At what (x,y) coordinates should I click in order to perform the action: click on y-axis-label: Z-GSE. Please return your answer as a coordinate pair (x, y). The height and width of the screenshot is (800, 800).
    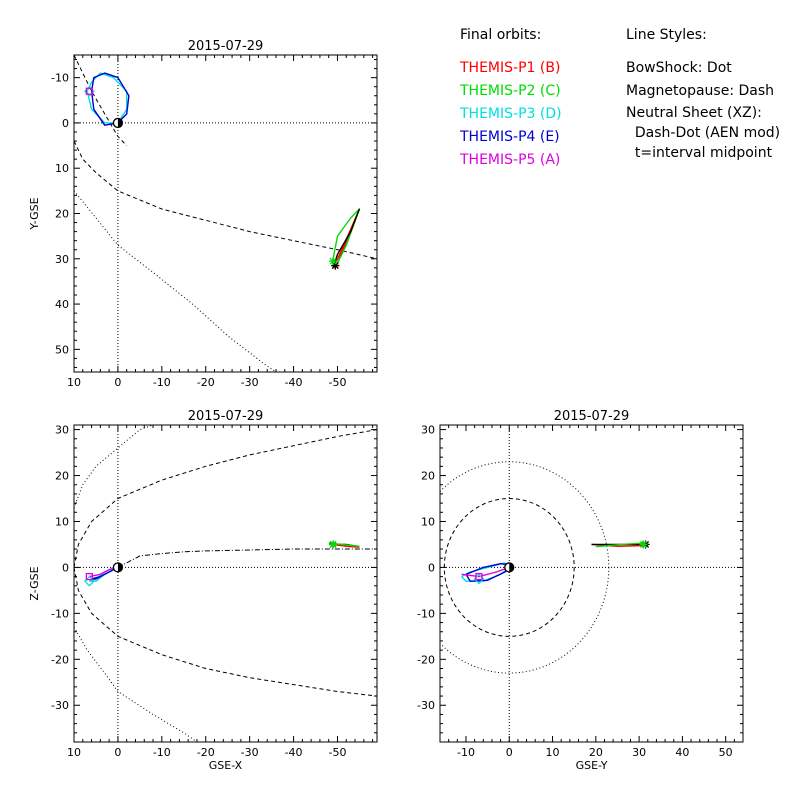
    Looking at the image, I should click on (34, 583).